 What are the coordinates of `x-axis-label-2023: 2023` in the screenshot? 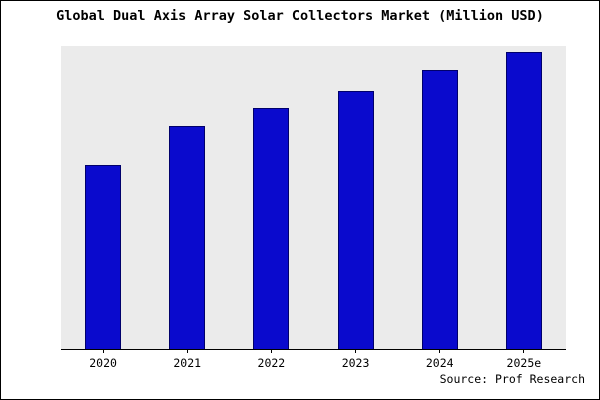 It's located at (356, 359).